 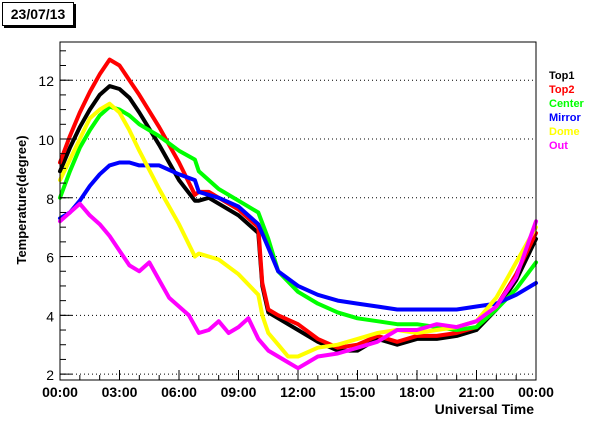 I want to click on y-tick-label: 8, so click(x=50, y=199).